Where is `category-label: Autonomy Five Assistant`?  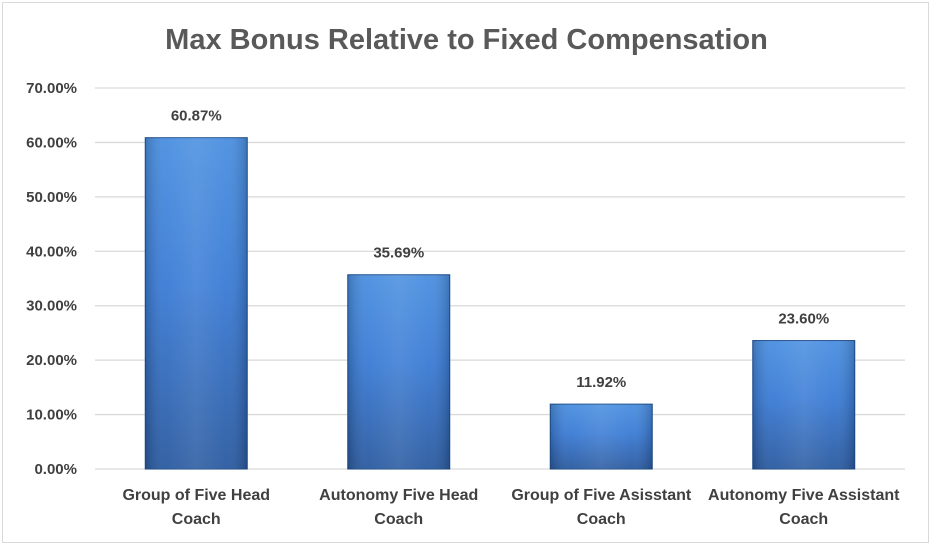 category-label: Autonomy Five Assistant is located at coordinates (804, 495).